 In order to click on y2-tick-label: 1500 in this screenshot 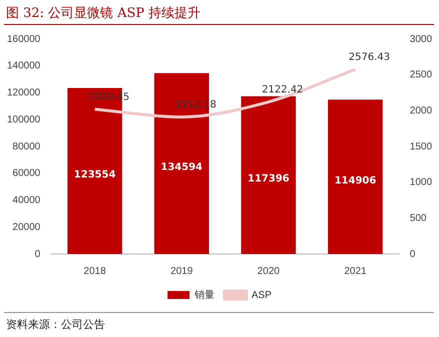, I will do `click(421, 146)`.